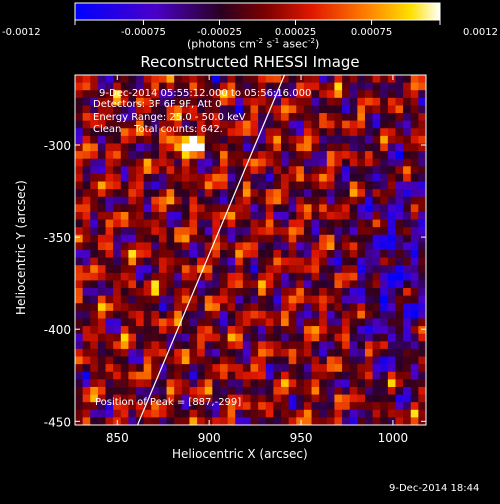  What do you see at coordinates (301, 438) in the screenshot?
I see `x-tick-label: 950` at bounding box center [301, 438].